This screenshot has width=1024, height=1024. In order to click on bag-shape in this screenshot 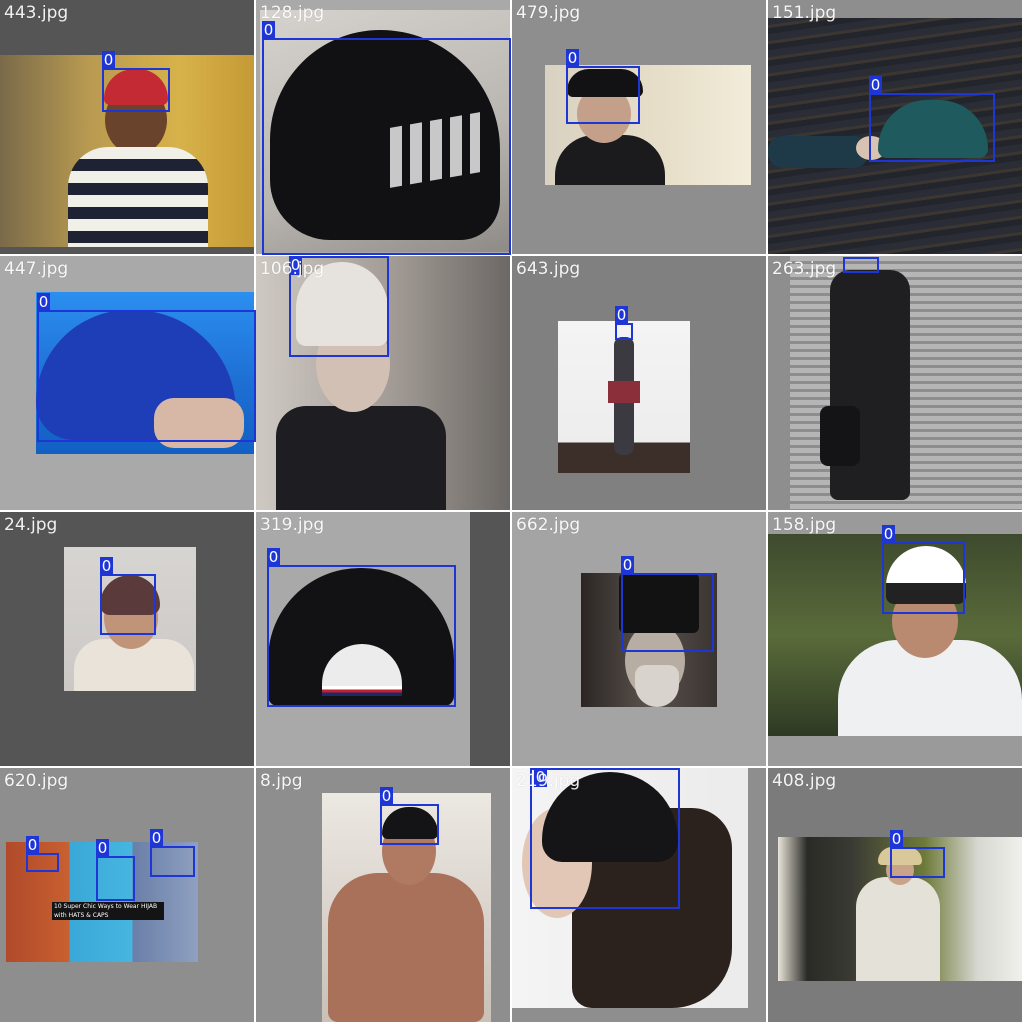, I will do `click(840, 436)`.